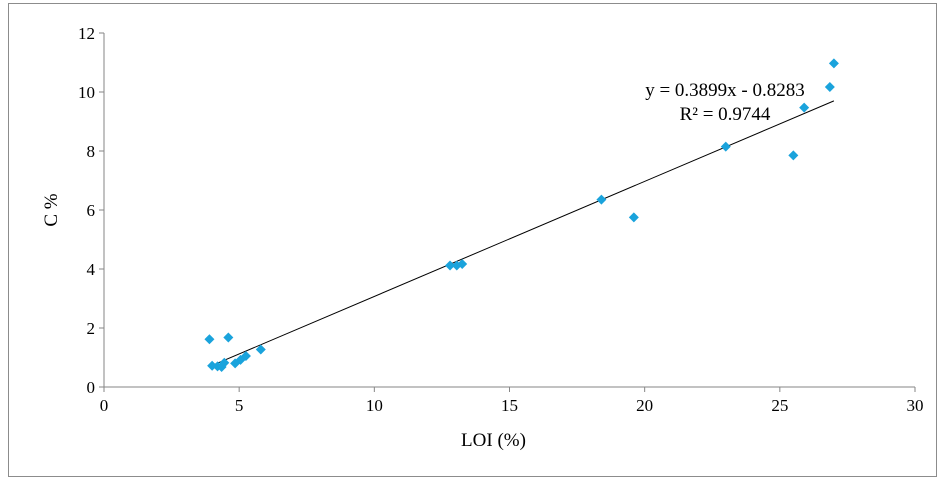  I want to click on y-tick-label: 10, so click(86, 92).